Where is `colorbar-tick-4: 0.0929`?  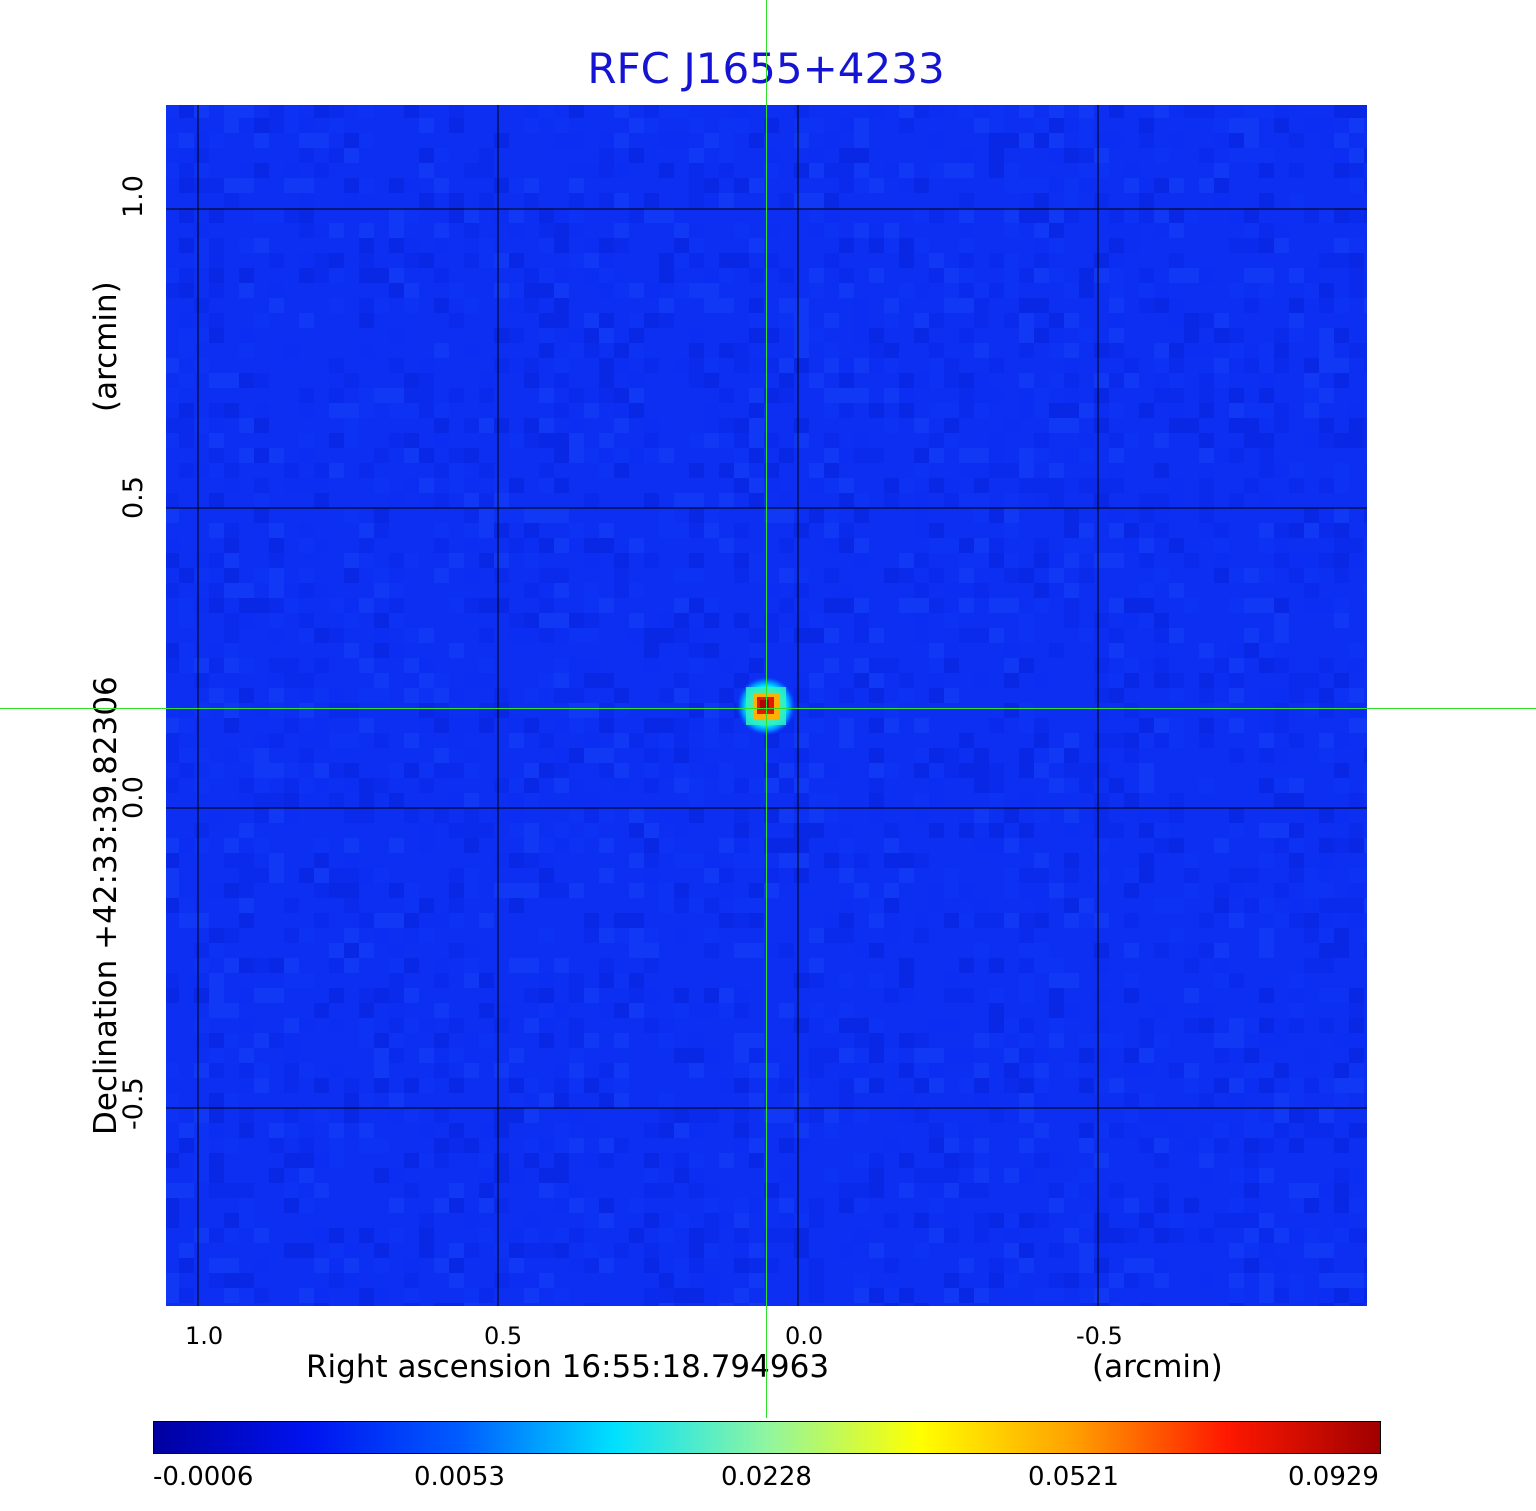
colorbar-tick-4: 0.0929 is located at coordinates (1333, 1477).